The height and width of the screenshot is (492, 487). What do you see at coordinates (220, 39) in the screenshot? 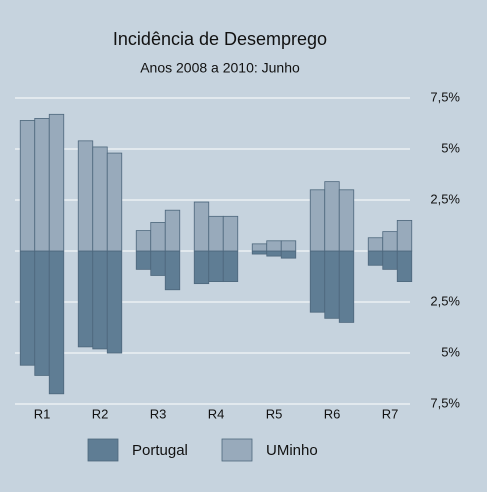
I see `chart-title: Incidência de Desemprego` at bounding box center [220, 39].